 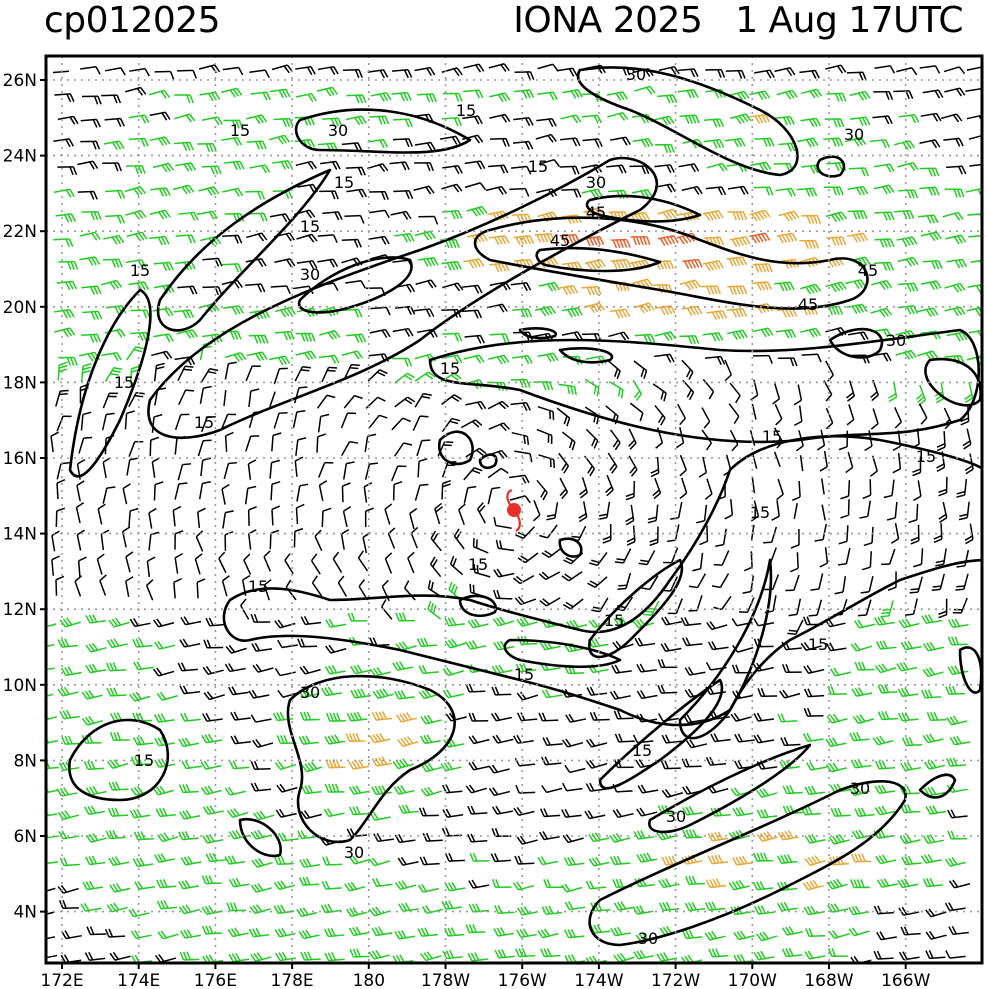 I want to click on lat-label: 4N, so click(x=25, y=913).